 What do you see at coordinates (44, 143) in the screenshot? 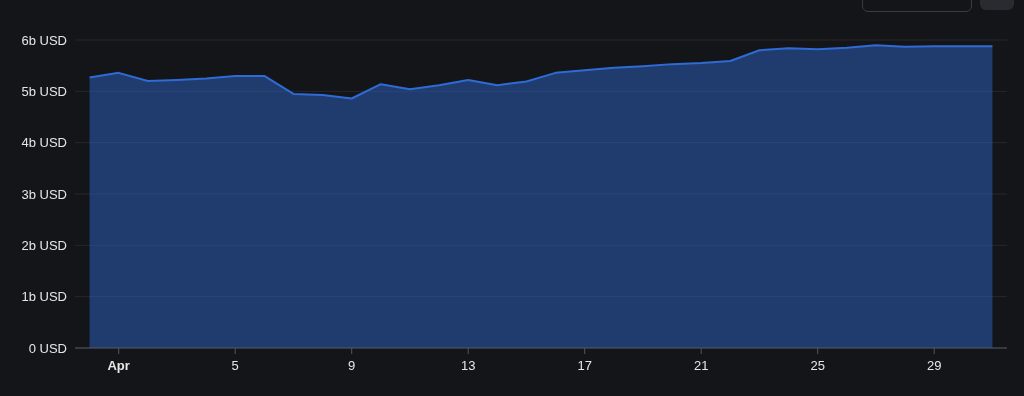
I see `y-tick-label: 4b USD` at bounding box center [44, 143].